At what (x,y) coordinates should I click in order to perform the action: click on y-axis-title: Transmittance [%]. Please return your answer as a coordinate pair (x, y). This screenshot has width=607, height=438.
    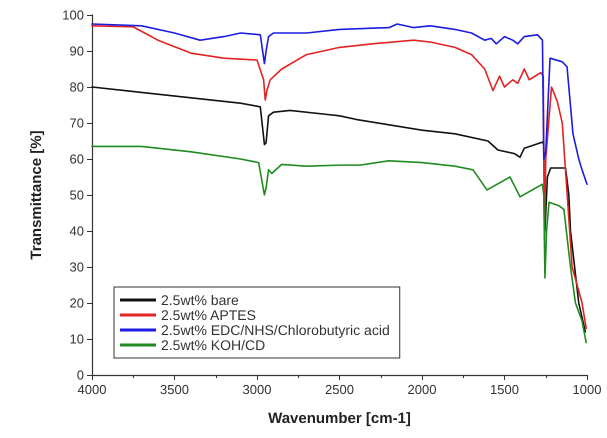
    Looking at the image, I should click on (36, 195).